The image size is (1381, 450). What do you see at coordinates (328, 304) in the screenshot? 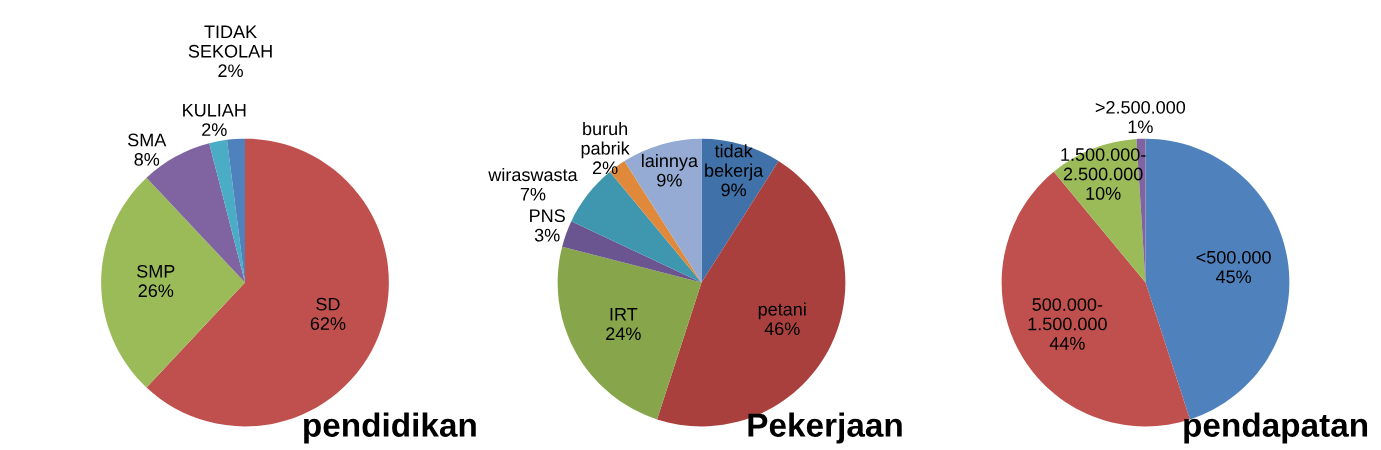
I see `slice-label: SD` at bounding box center [328, 304].